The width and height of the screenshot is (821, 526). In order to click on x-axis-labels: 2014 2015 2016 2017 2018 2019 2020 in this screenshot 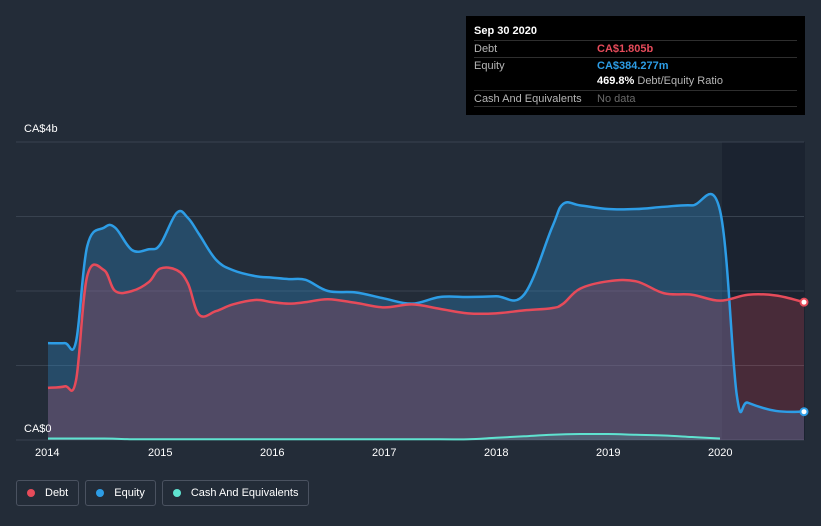, I will do `click(383, 453)`.